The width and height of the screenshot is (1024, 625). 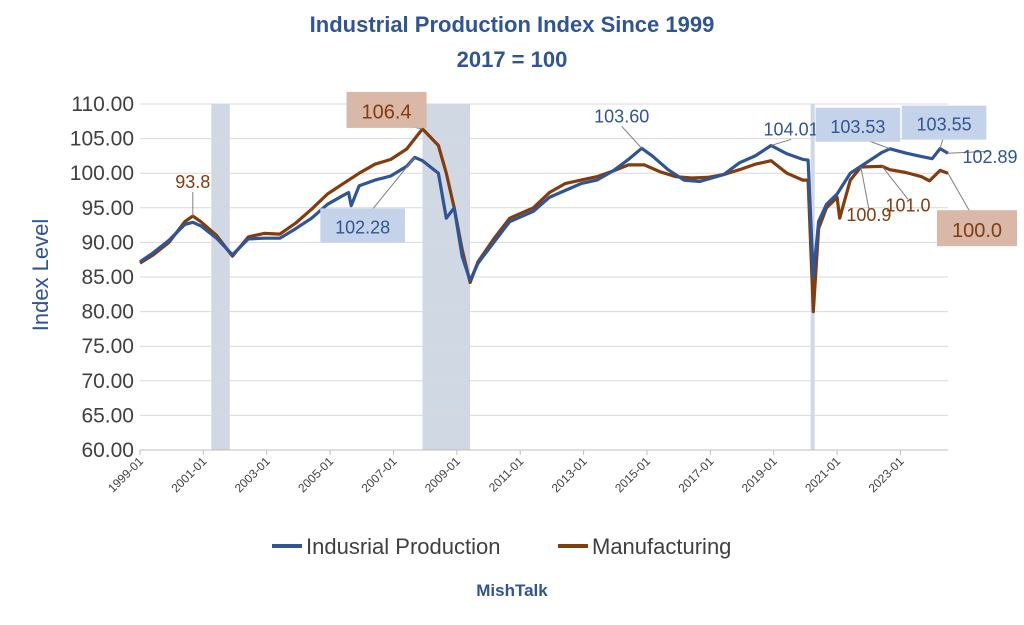 What do you see at coordinates (822, 474) in the screenshot?
I see `x-tick-label: 2021-01` at bounding box center [822, 474].